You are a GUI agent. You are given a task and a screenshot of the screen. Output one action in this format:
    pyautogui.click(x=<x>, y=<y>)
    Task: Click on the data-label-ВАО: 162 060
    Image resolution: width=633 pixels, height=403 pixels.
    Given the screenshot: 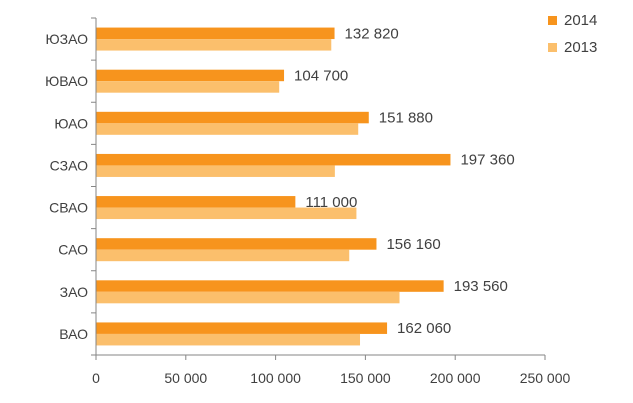 What is the action you would take?
    pyautogui.click(x=424, y=328)
    